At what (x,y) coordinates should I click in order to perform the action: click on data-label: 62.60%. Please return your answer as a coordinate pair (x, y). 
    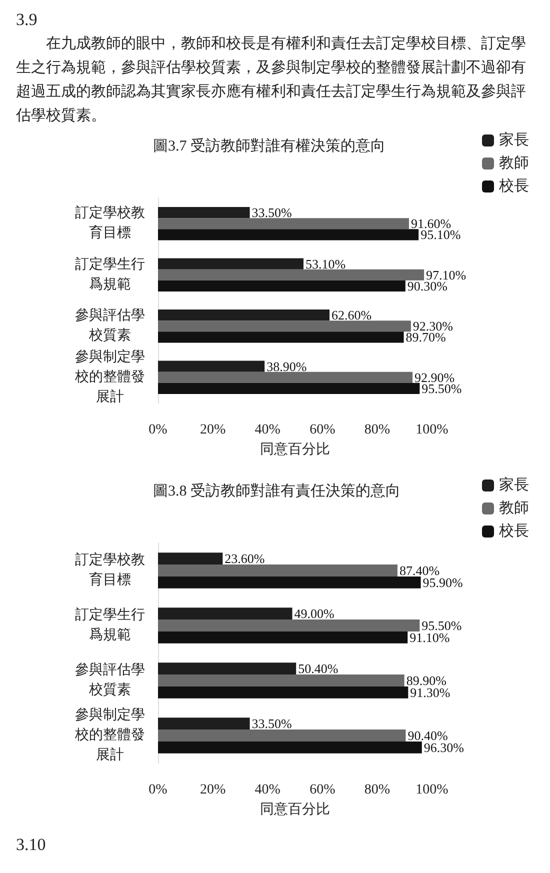
    Looking at the image, I should click on (352, 315).